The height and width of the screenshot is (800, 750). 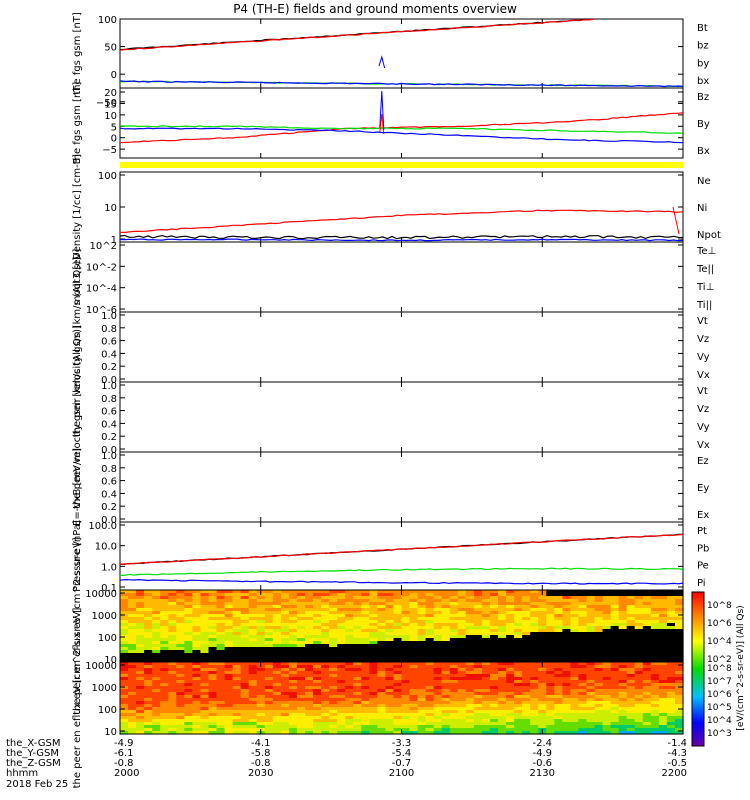 What do you see at coordinates (719, 721) in the screenshot?
I see `cbar-tick: 10^4` at bounding box center [719, 721].